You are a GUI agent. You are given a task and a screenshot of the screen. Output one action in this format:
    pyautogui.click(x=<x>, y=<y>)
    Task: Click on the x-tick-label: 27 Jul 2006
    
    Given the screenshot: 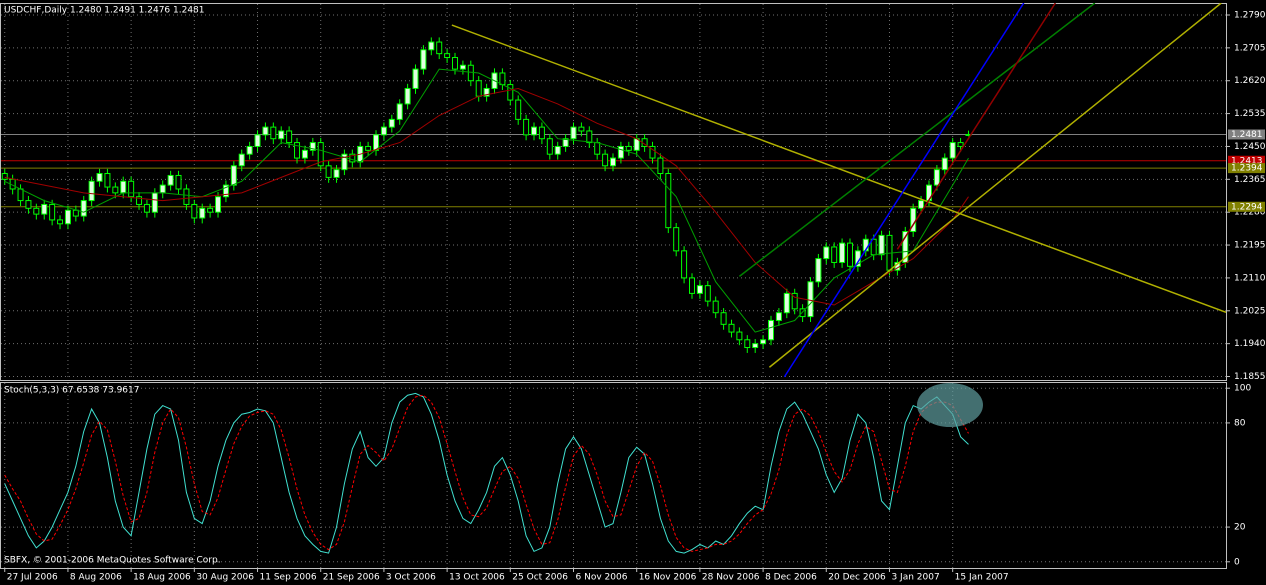 What is the action you would take?
    pyautogui.click(x=32, y=578)
    